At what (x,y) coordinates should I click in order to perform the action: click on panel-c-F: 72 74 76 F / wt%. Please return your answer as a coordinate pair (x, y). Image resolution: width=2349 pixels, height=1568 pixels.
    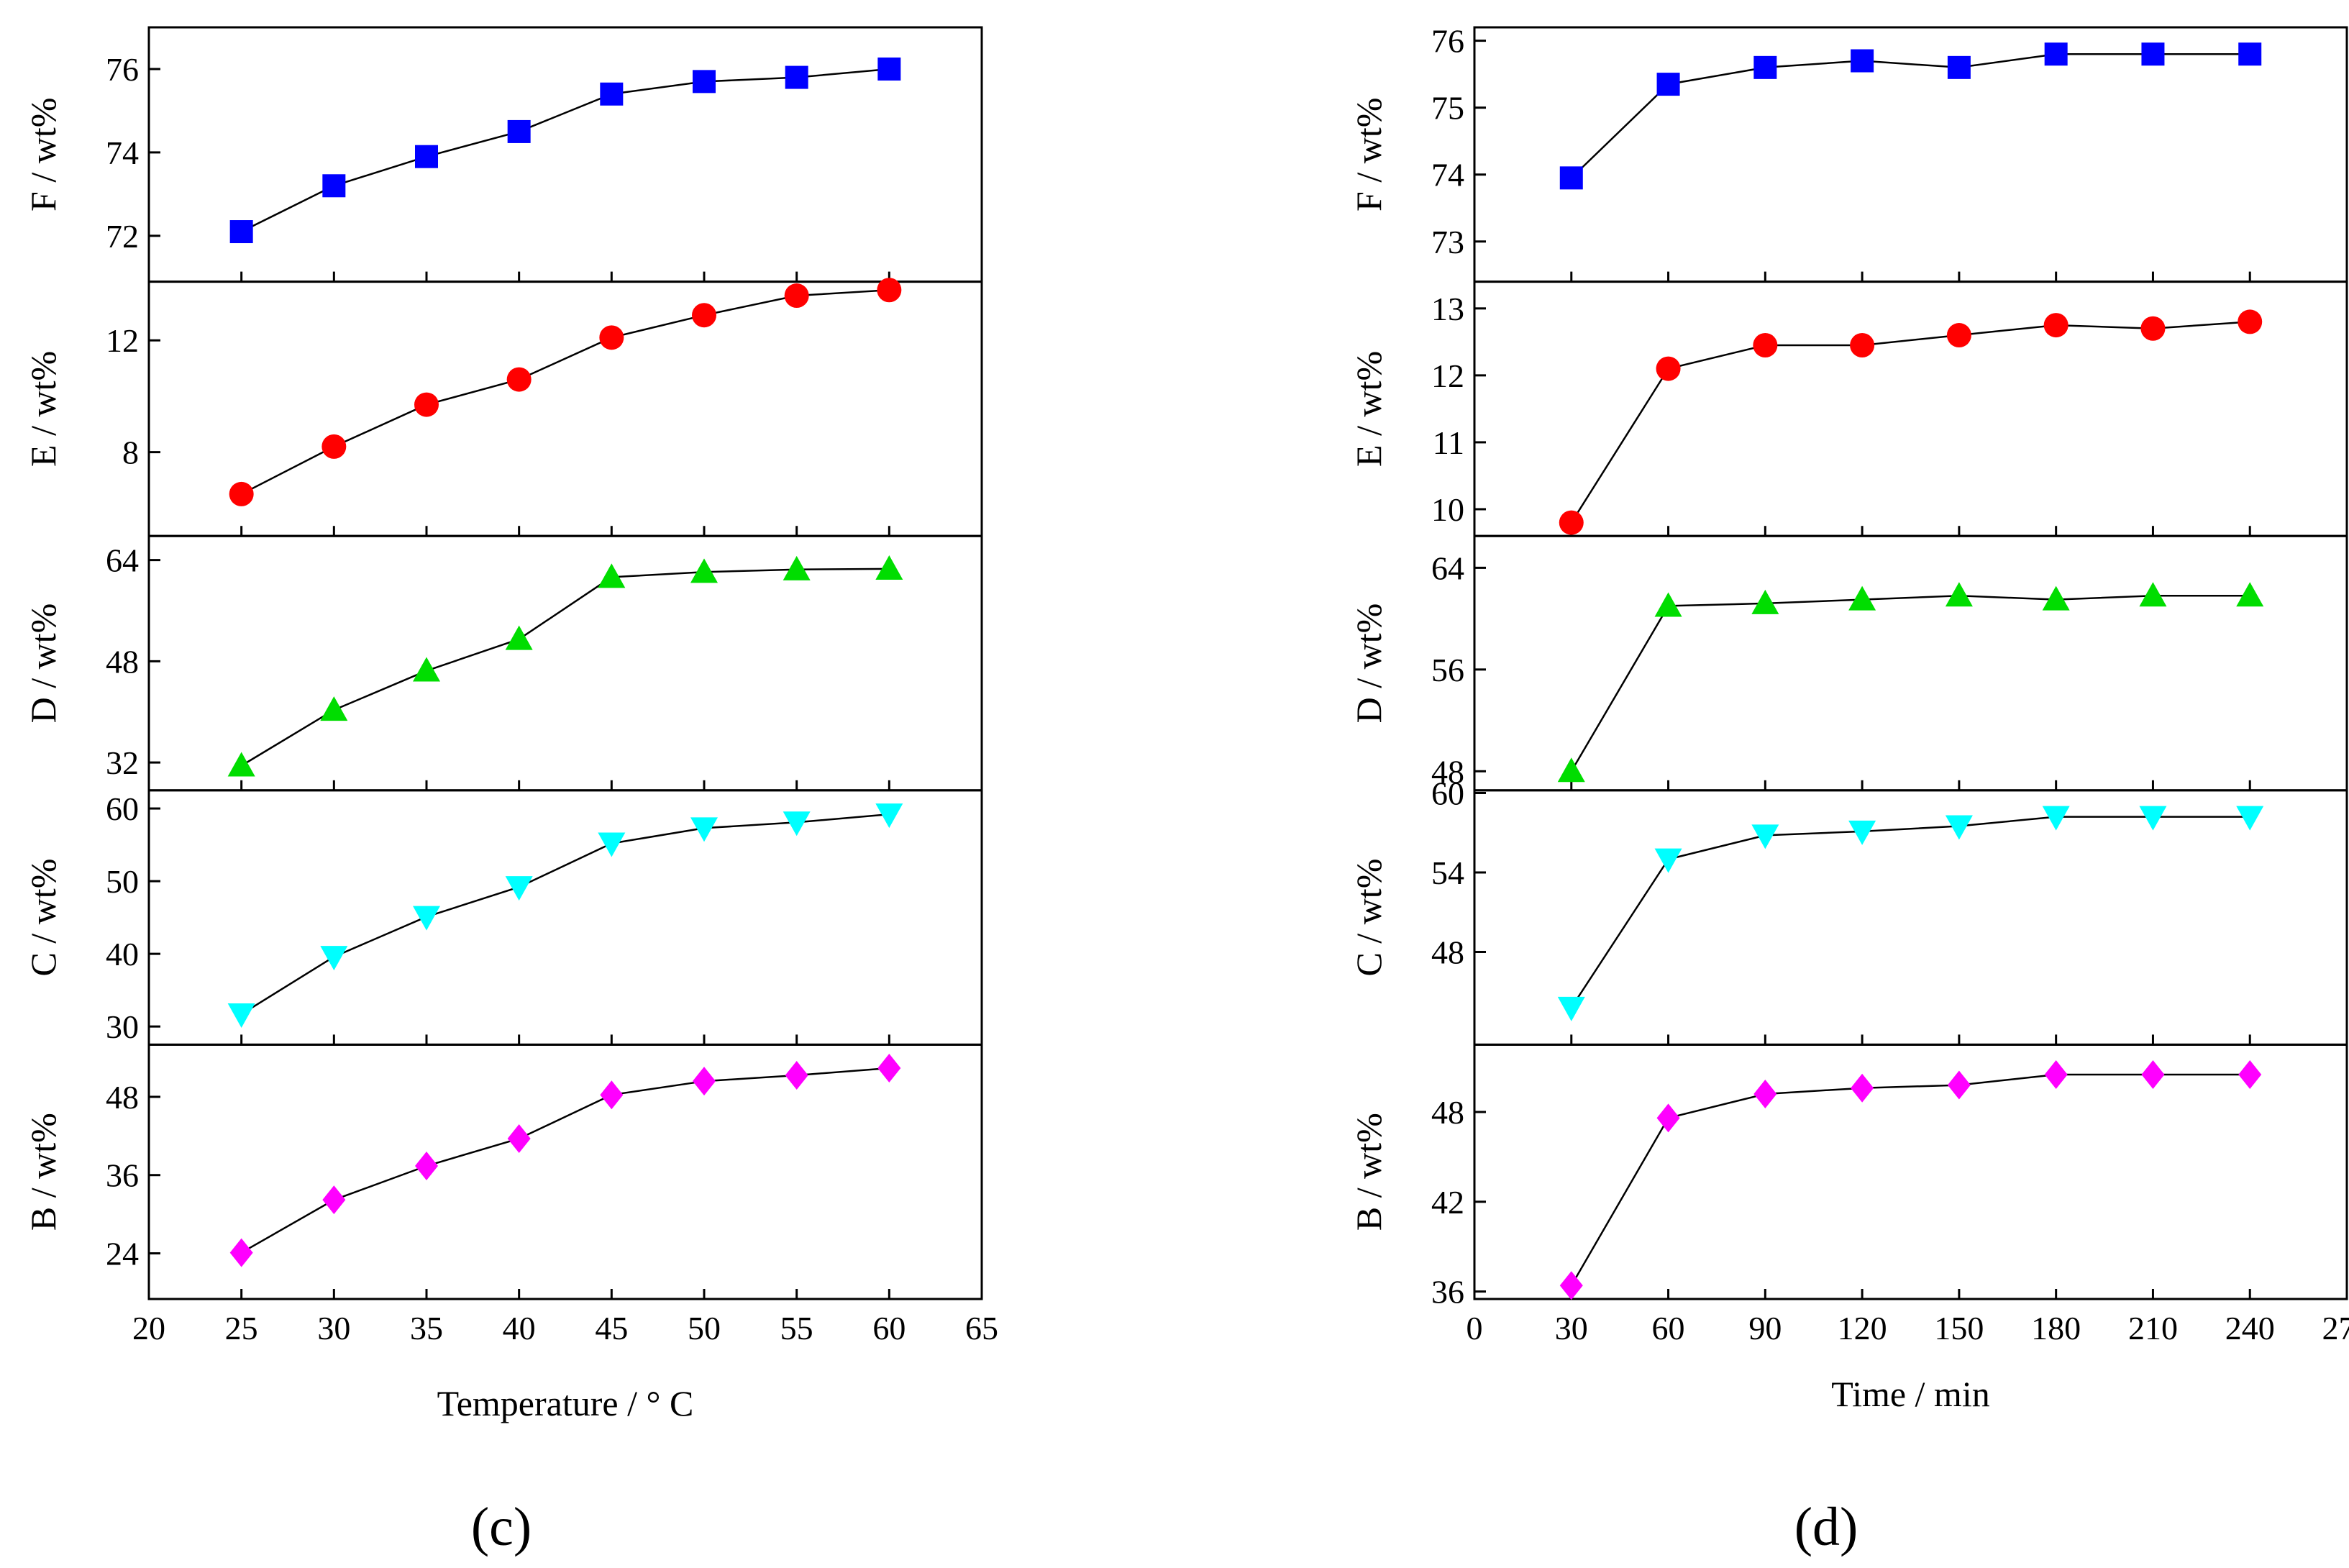
    Looking at the image, I should click on (503, 154).